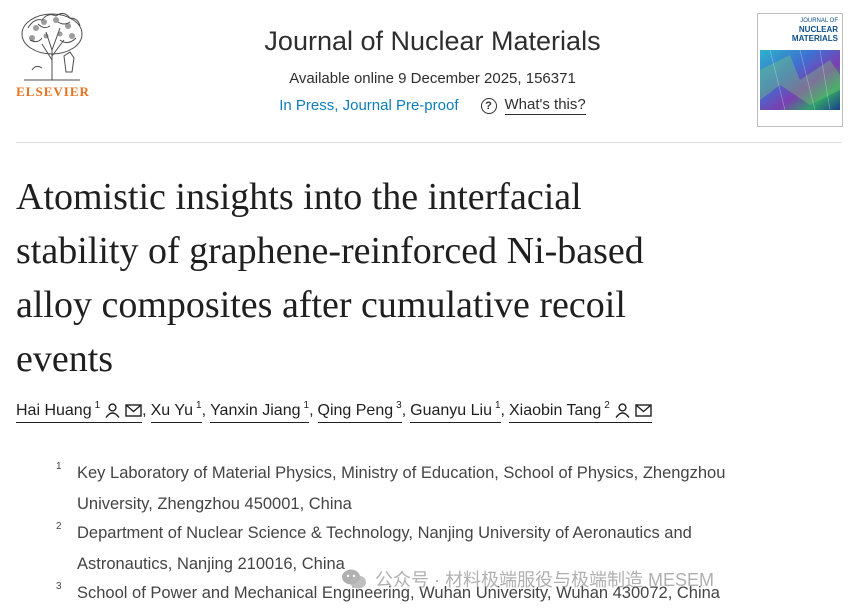  I want to click on whats-this-link: ? What's this?, so click(533, 105).